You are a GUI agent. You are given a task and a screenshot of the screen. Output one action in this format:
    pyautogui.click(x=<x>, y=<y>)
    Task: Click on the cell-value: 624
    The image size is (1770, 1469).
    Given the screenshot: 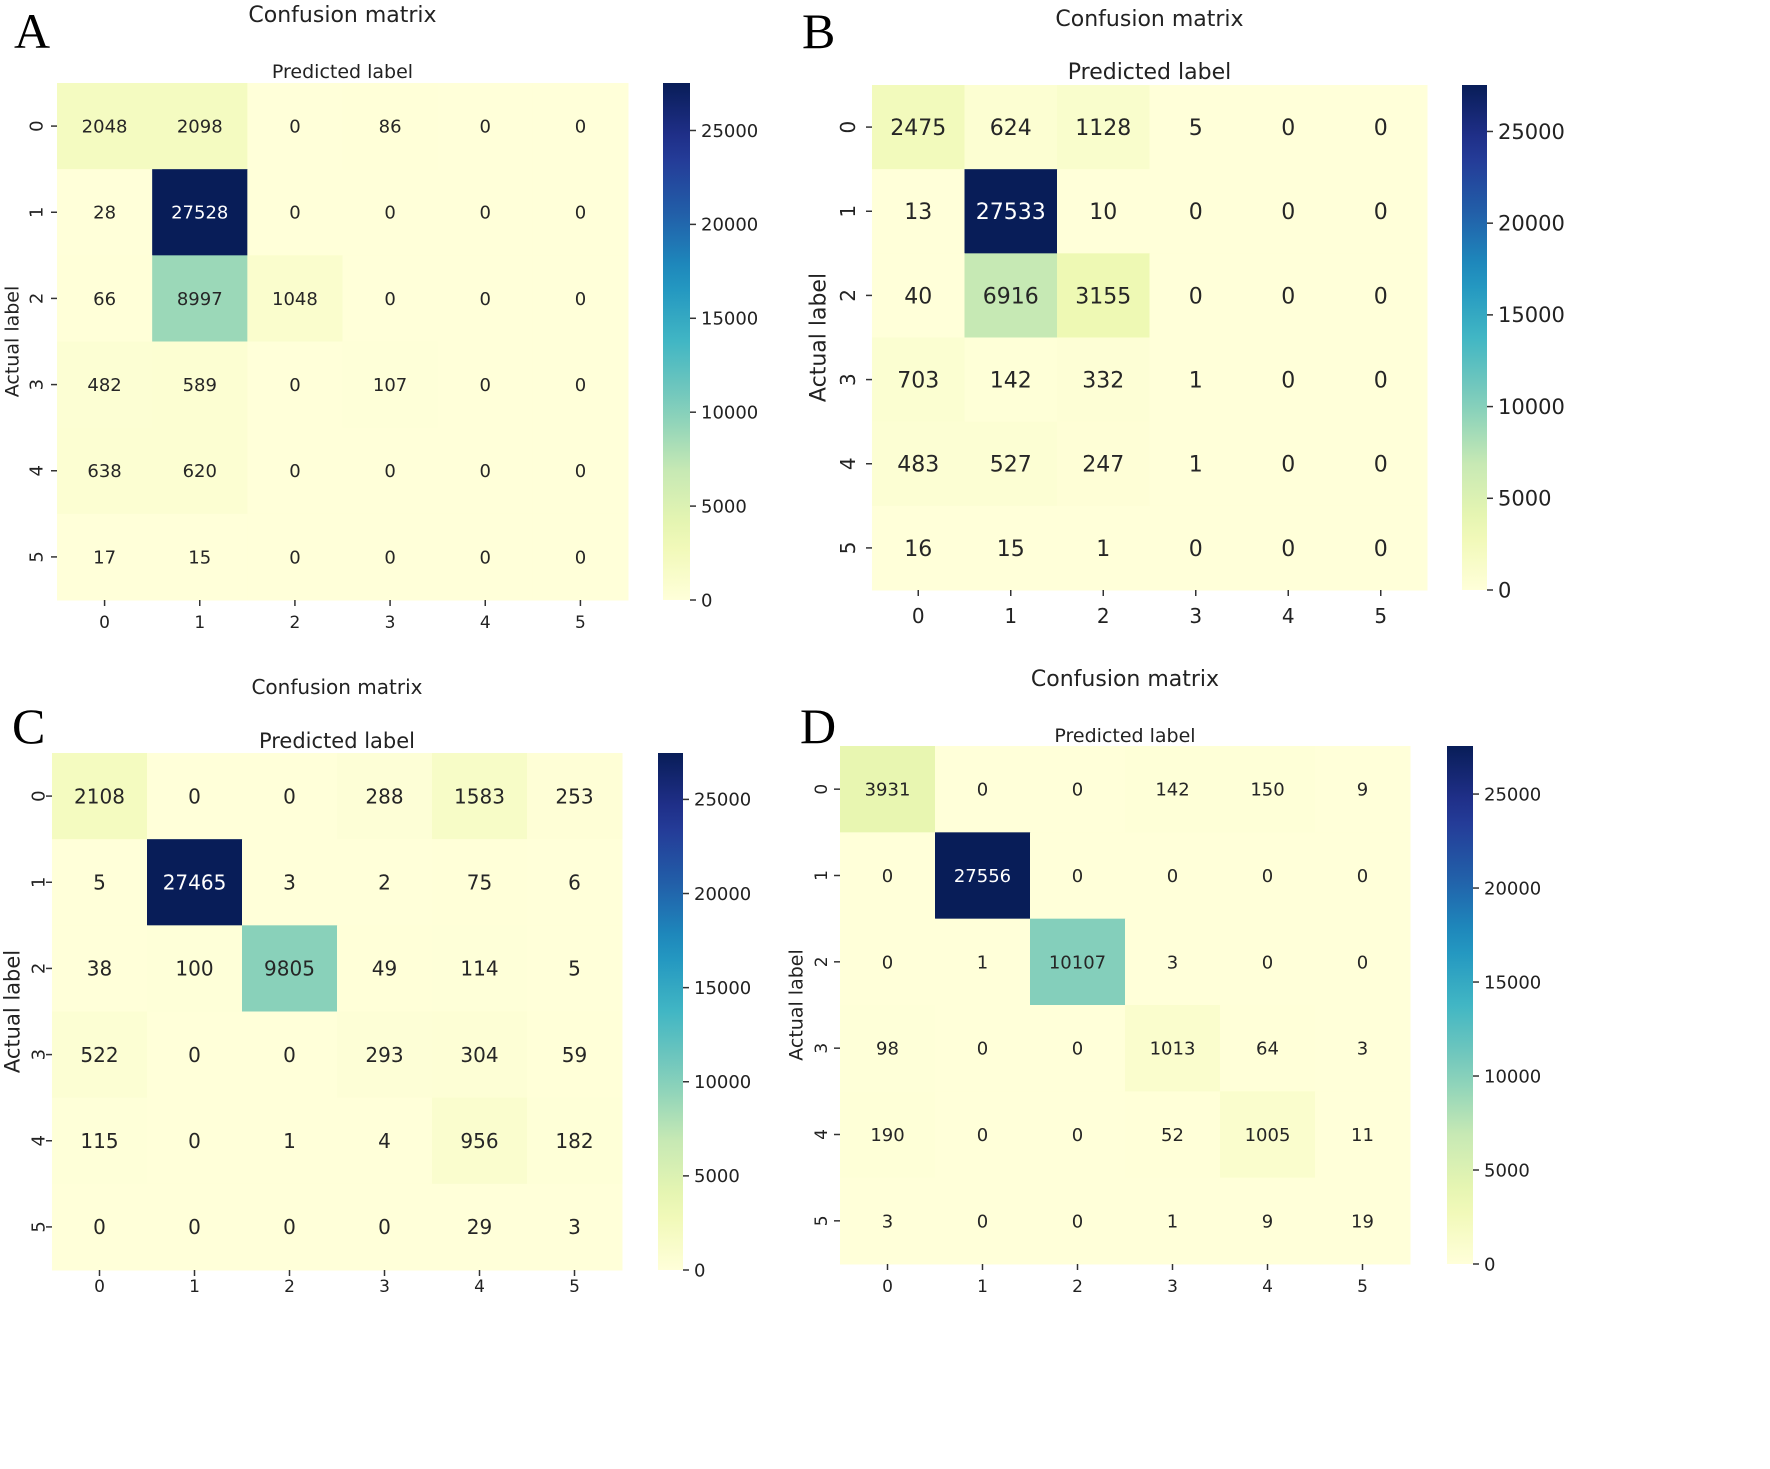 What is the action you would take?
    pyautogui.click(x=1011, y=128)
    